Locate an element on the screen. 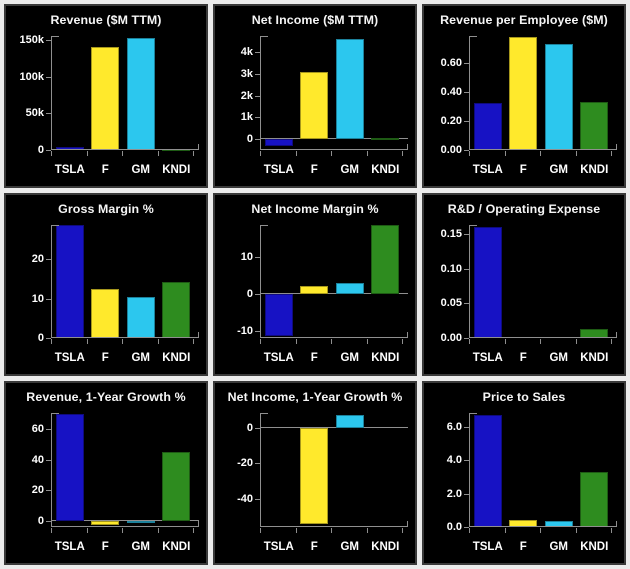 The image size is (630, 569). y-tick-label: 4.0 is located at coordinates (454, 460).